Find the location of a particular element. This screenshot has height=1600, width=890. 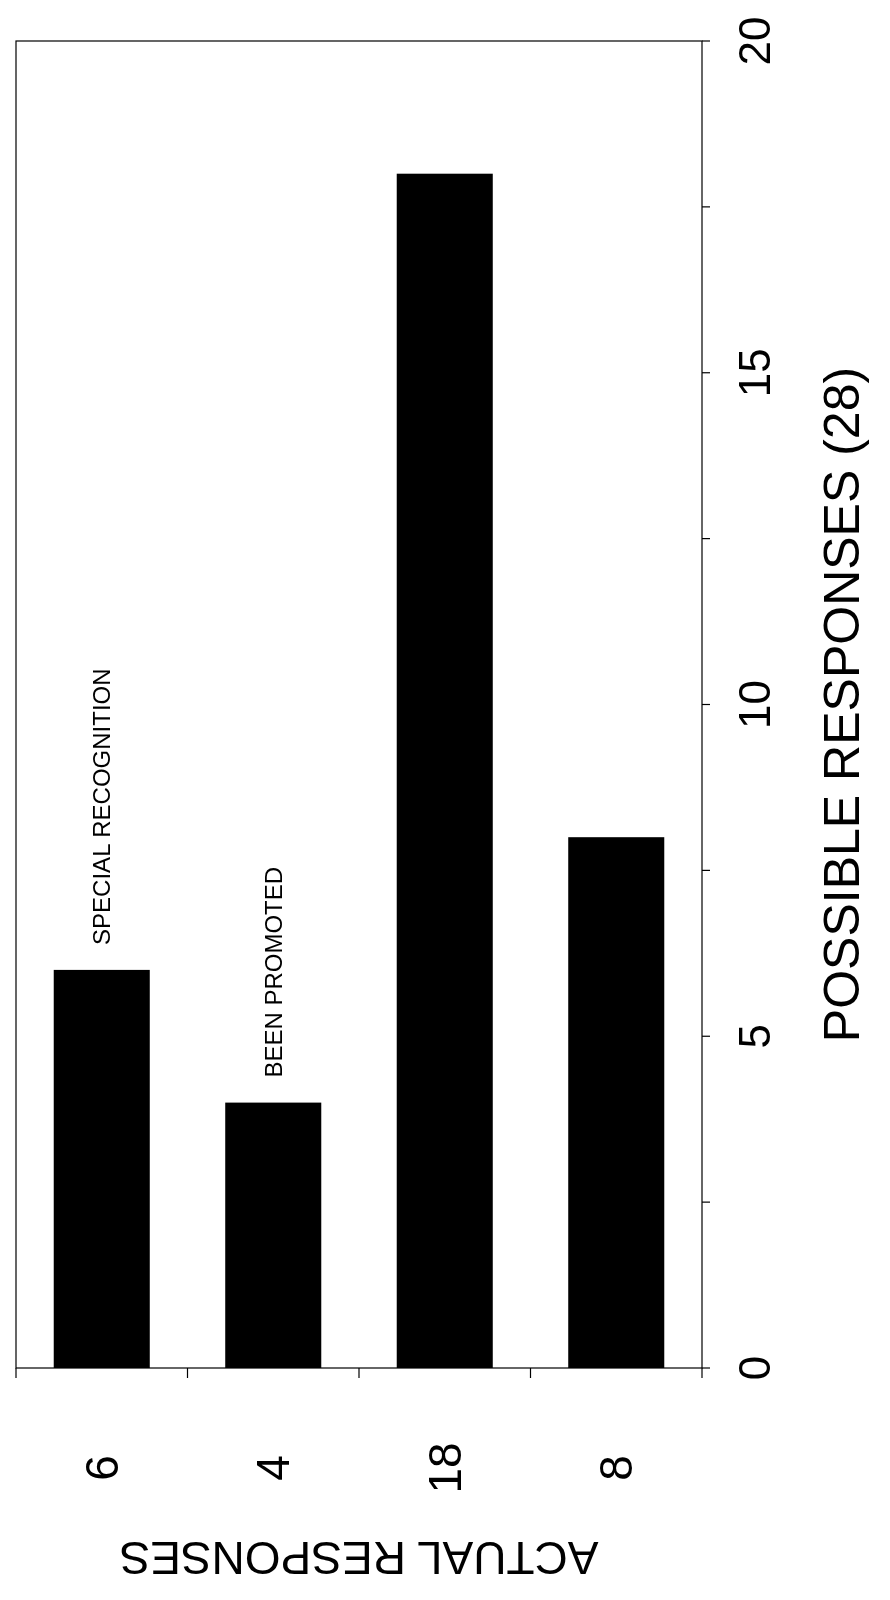

annotation: BEEN PROMOTED is located at coordinates (273, 972).